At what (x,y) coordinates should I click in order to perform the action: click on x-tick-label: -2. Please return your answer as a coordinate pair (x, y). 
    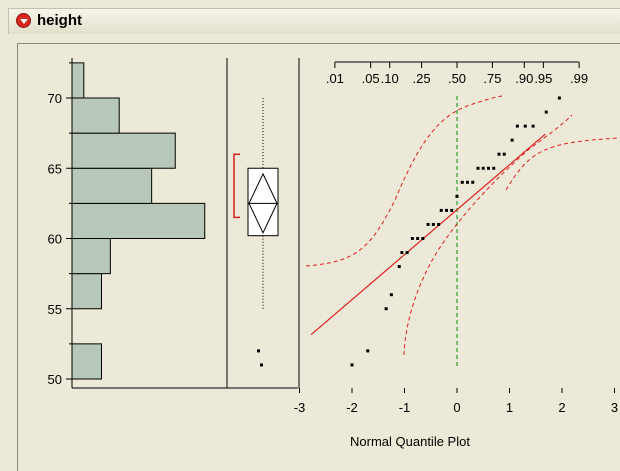
    Looking at the image, I should click on (352, 407).